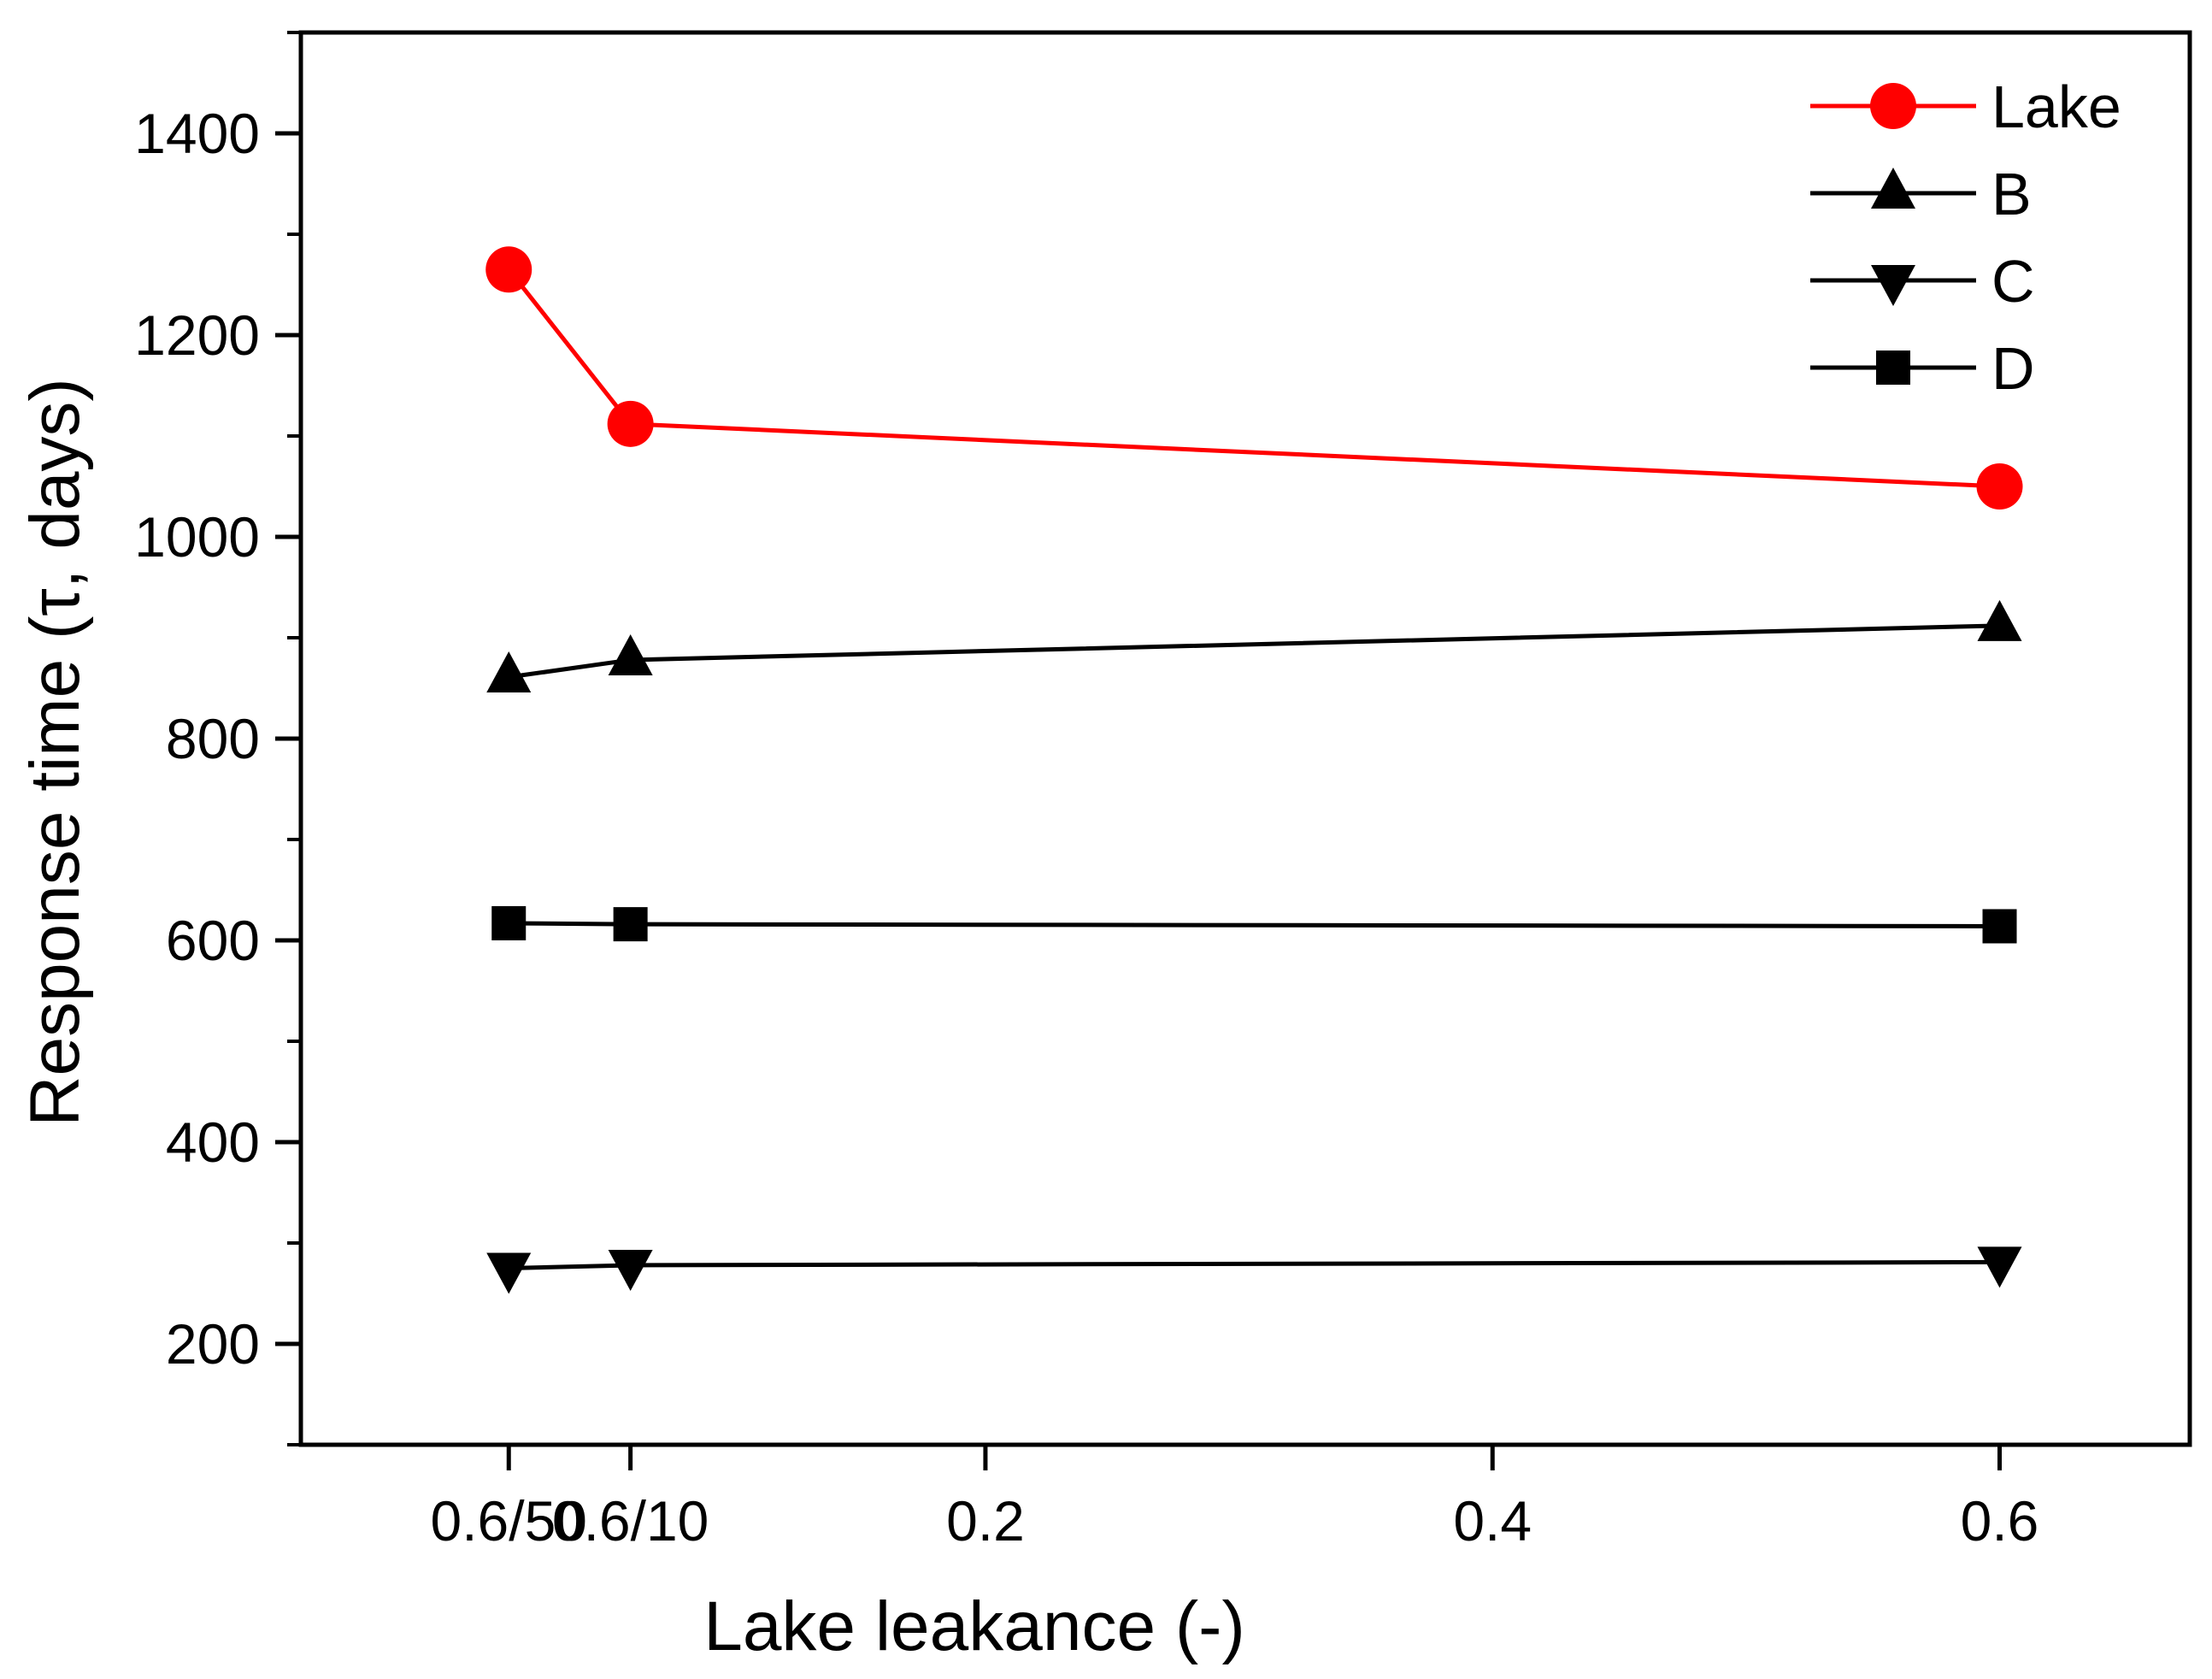  What do you see at coordinates (630, 1520) in the screenshot?
I see `x-tick-label: 0.6/10` at bounding box center [630, 1520].